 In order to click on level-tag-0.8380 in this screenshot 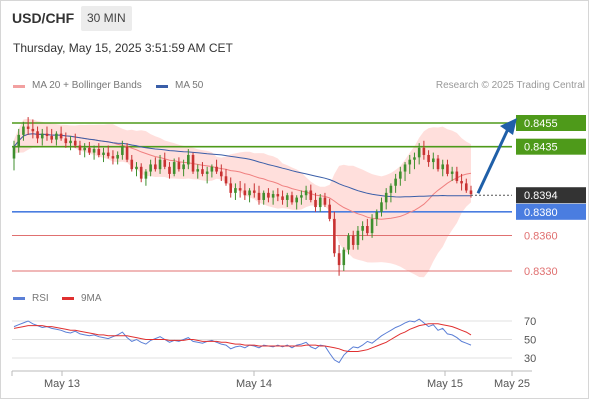, I will do `click(551, 211)`.